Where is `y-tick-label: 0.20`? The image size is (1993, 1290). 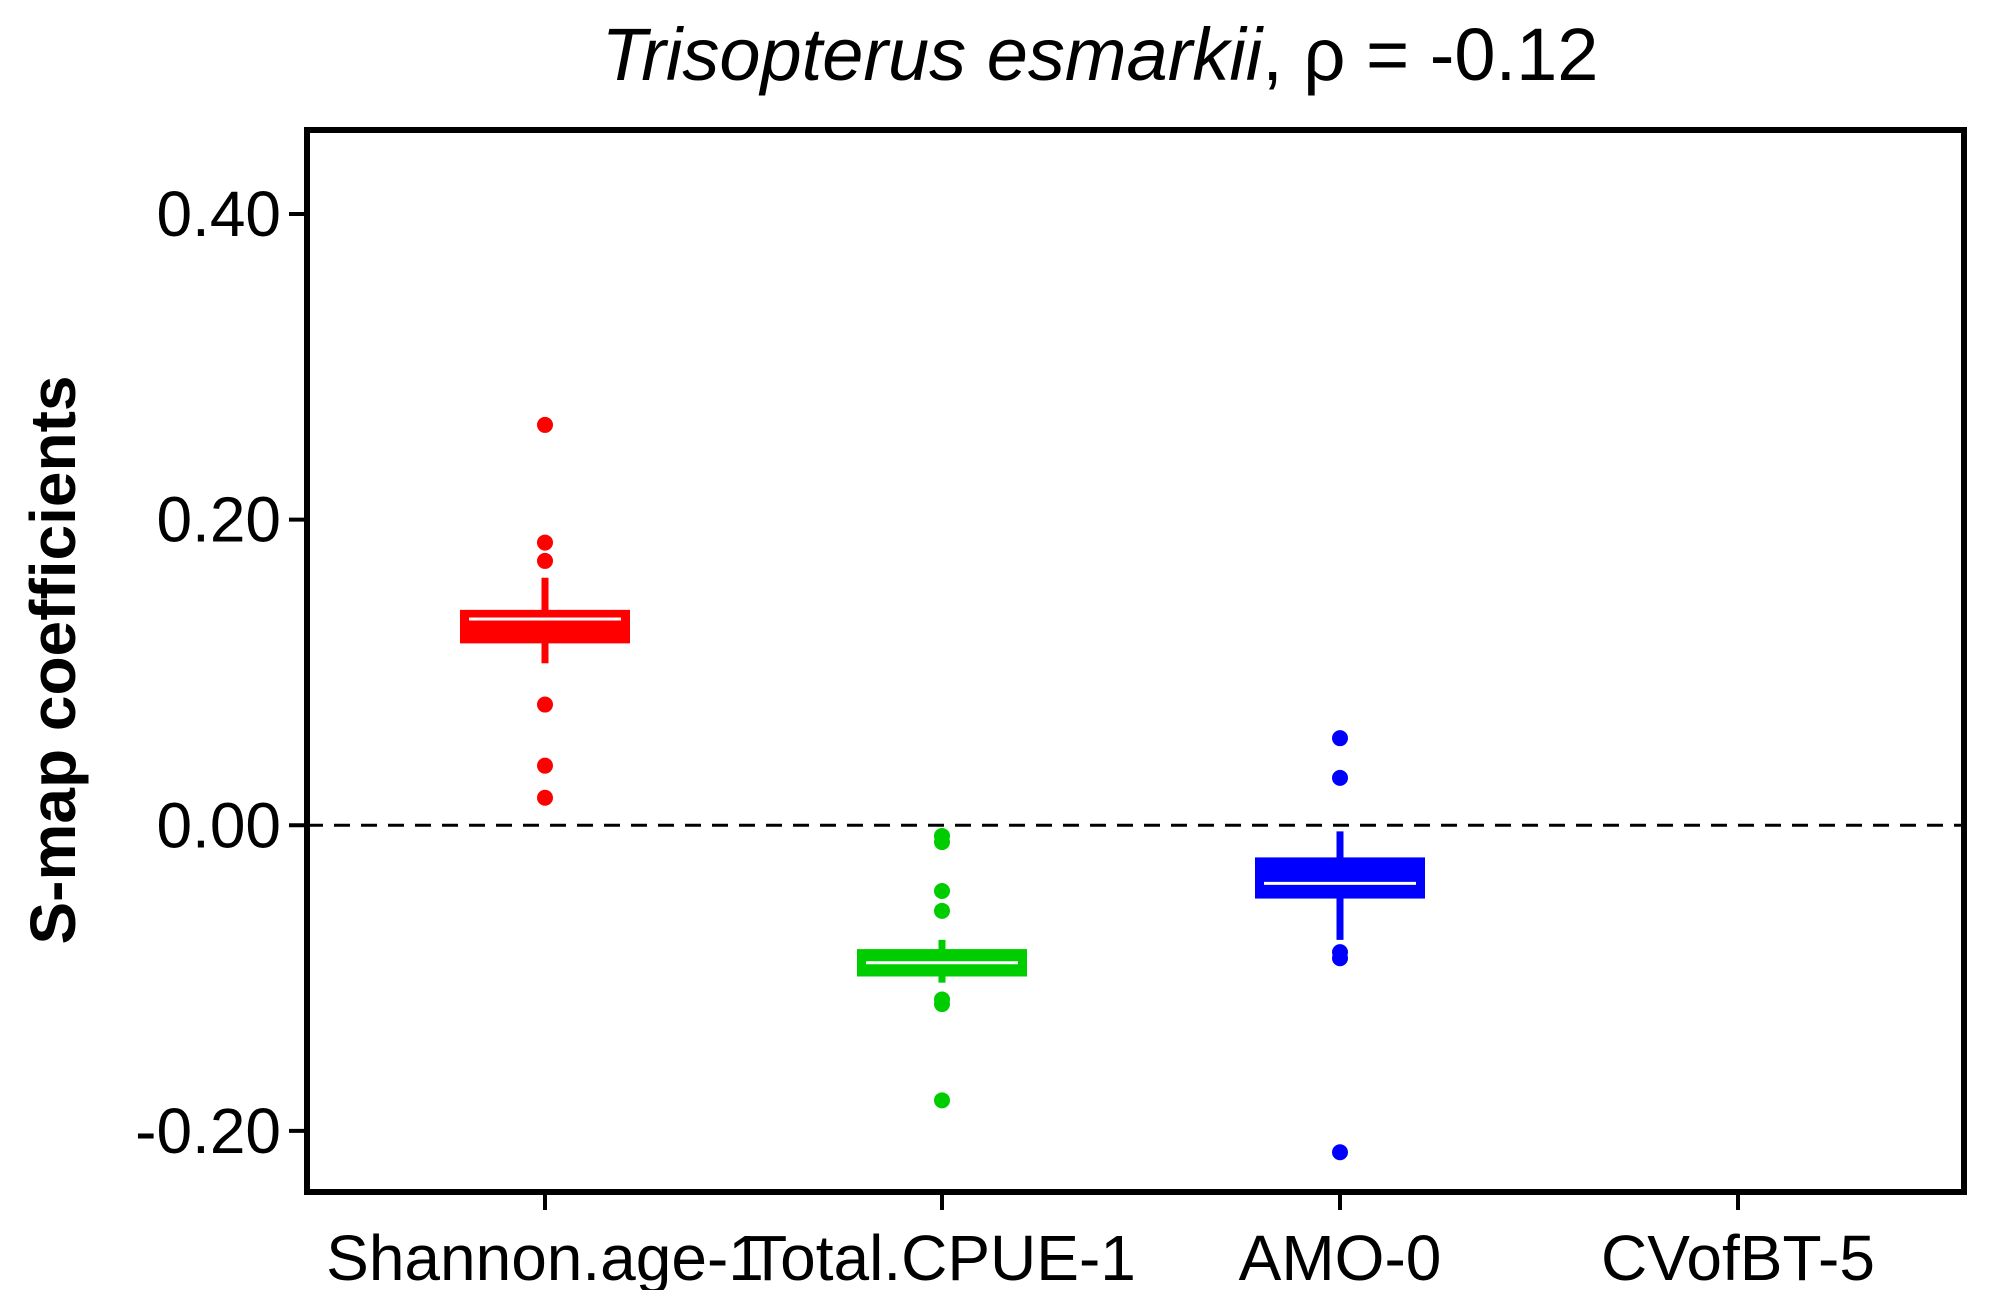
y-tick-label: 0.20 is located at coordinates (218, 520).